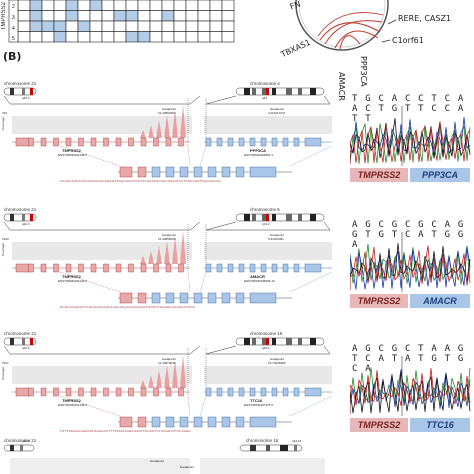 Image resolution: width=474 pixels, height=474 pixels. I want to click on coverage-max-label: 3193, so click(5, 239).